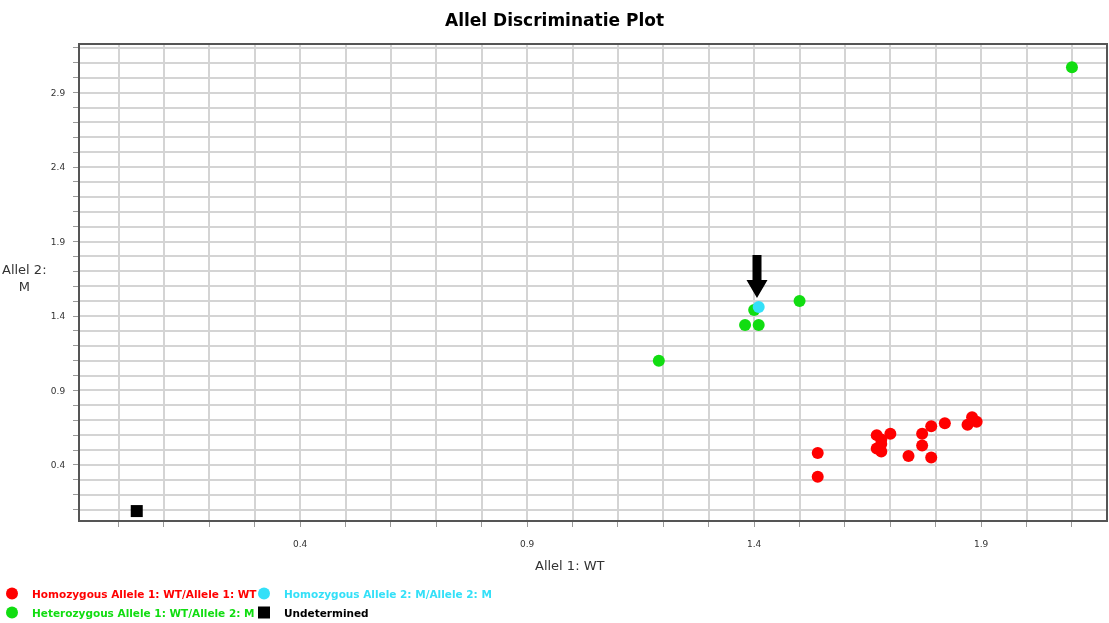 This screenshot has width=1109, height=623. What do you see at coordinates (527, 543) in the screenshot?
I see `x-tick-label: 0.9` at bounding box center [527, 543].